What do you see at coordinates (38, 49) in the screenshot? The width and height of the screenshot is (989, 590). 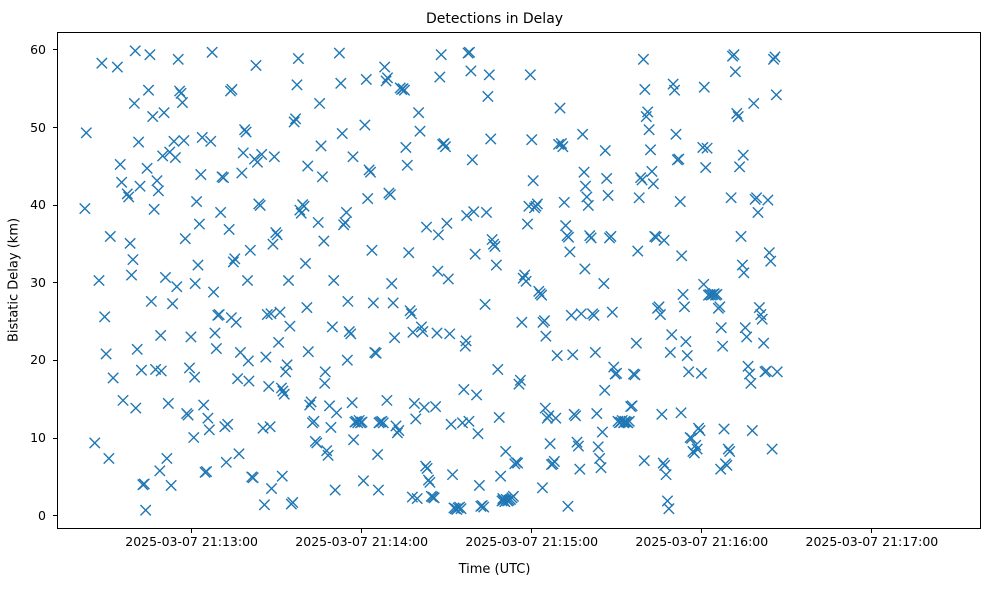 I see `y-tick-label: 60` at bounding box center [38, 49].